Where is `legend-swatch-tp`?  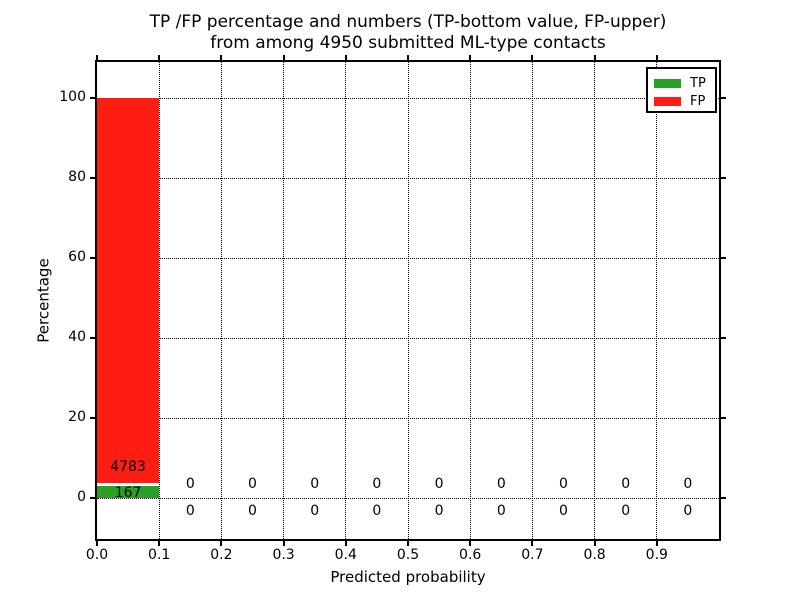
legend-swatch-tp is located at coordinates (667, 83).